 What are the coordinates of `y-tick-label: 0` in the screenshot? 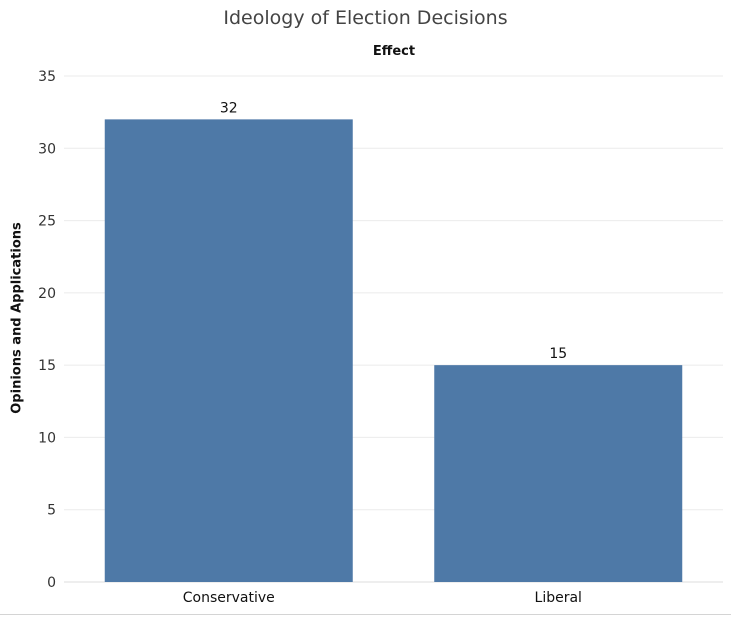 It's located at (51, 583).